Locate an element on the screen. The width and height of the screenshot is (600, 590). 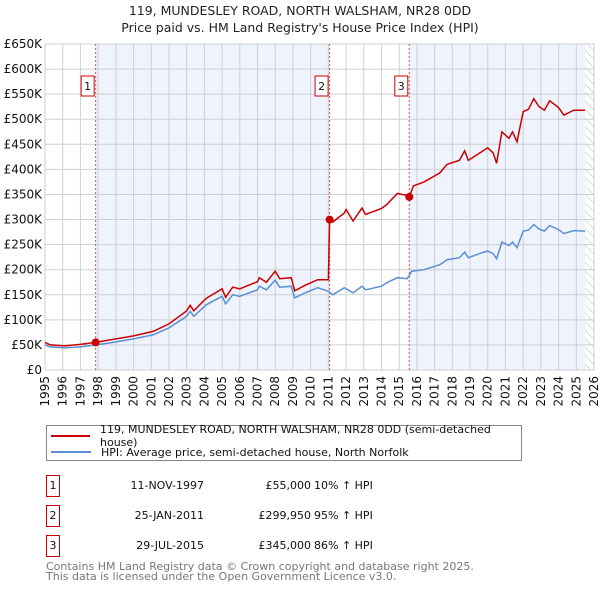
x-tick-label: 1996 is located at coordinates (63, 391).